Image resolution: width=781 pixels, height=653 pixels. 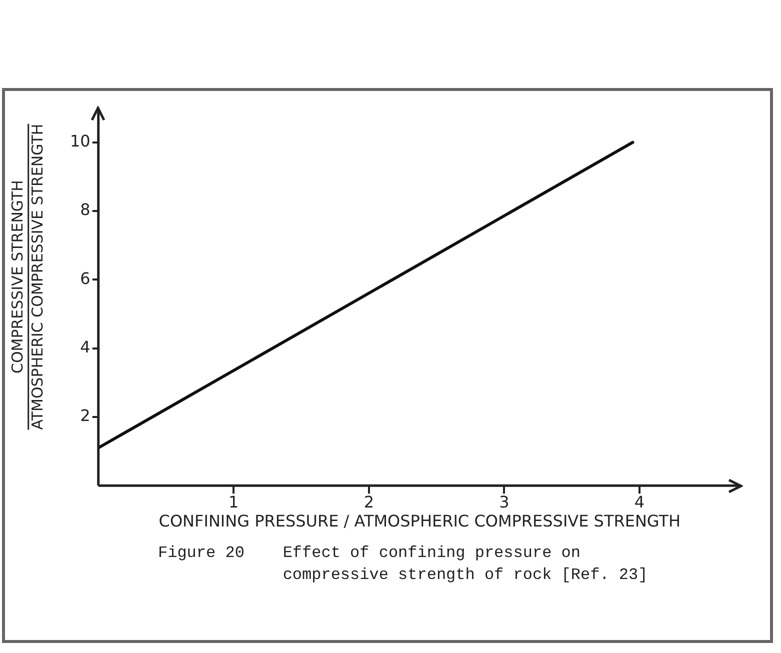 What do you see at coordinates (27, 277) in the screenshot?
I see `y-axis-title: COMPRESSIVE STRENGTH ATMOSPHERIC COMPRESSIVE STRENGTH` at bounding box center [27, 277].